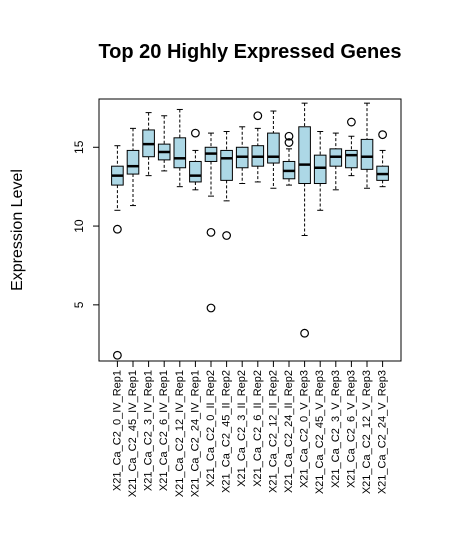 This screenshot has width=452, height=560. Describe the element at coordinates (305, 429) in the screenshot. I see `x-tick-label: X21_Ca_C2_0_V_Rep3` at that location.